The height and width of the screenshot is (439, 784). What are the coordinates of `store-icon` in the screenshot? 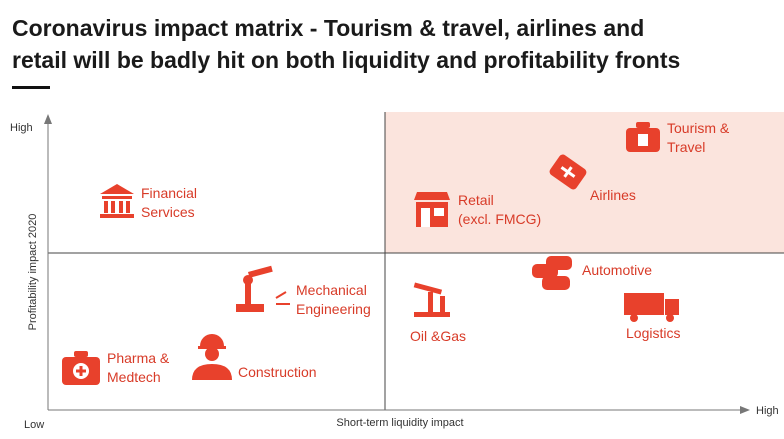 It's located at (432, 209).